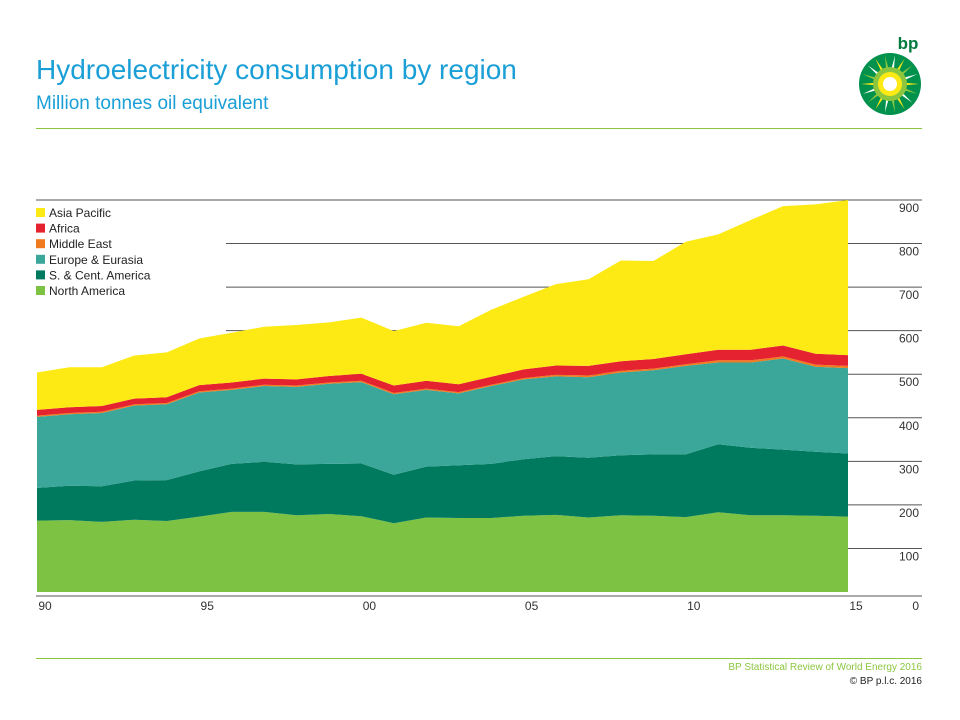 The image size is (960, 720). Describe the element at coordinates (80, 213) in the screenshot. I see `legend-label: Asia Pacific` at that location.